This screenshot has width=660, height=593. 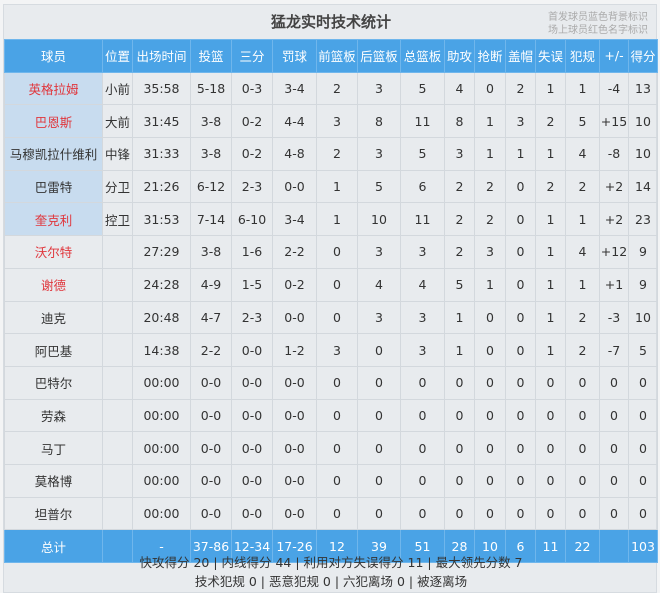 I want to click on stat-cell: +1, so click(x=614, y=284).